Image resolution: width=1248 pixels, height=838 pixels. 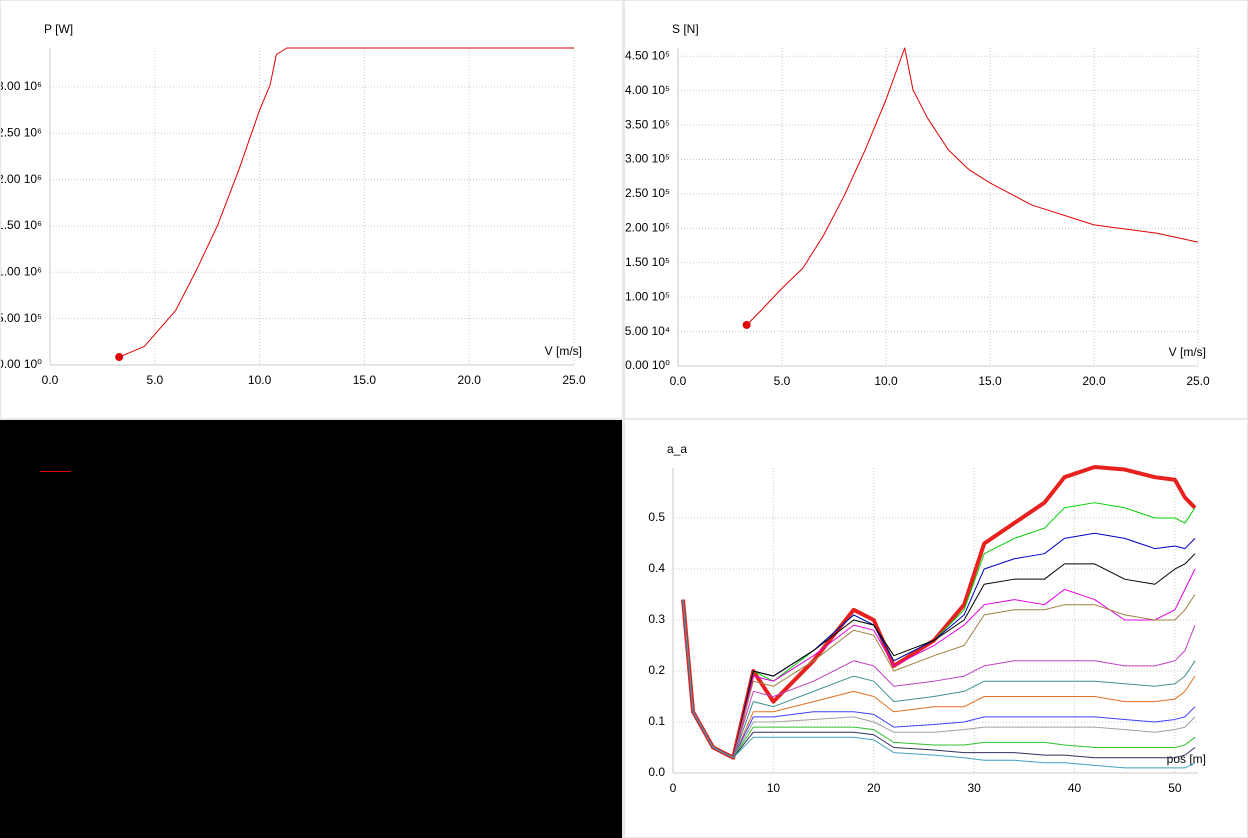 What do you see at coordinates (58, 29) in the screenshot?
I see `y-axis-label: P [W]` at bounding box center [58, 29].